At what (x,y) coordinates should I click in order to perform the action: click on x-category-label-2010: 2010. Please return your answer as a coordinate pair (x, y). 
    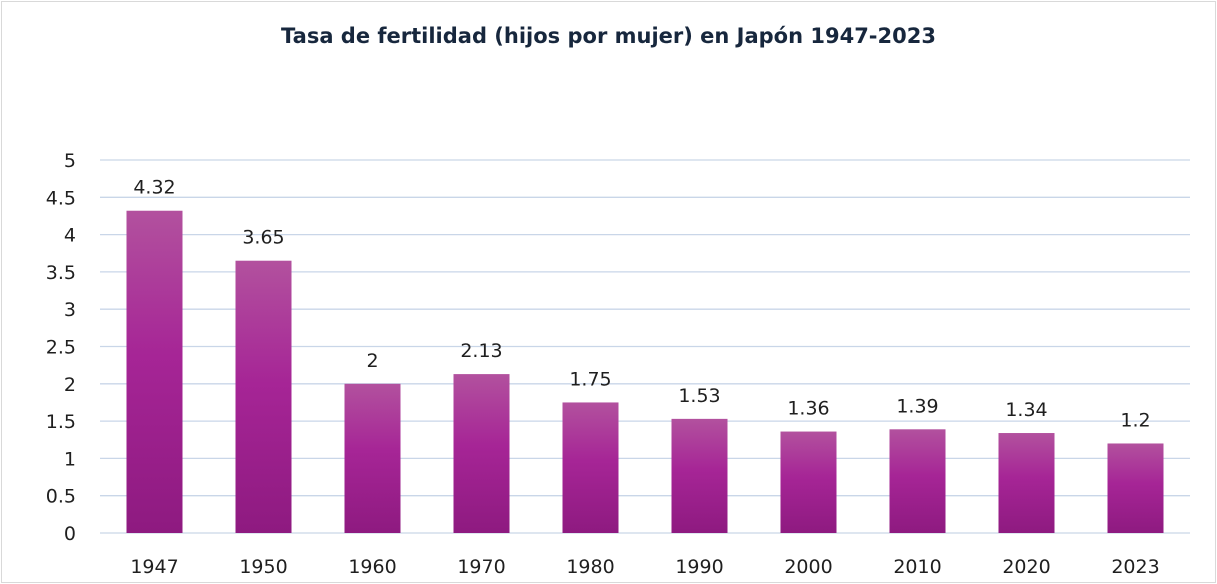
    Looking at the image, I should click on (917, 567).